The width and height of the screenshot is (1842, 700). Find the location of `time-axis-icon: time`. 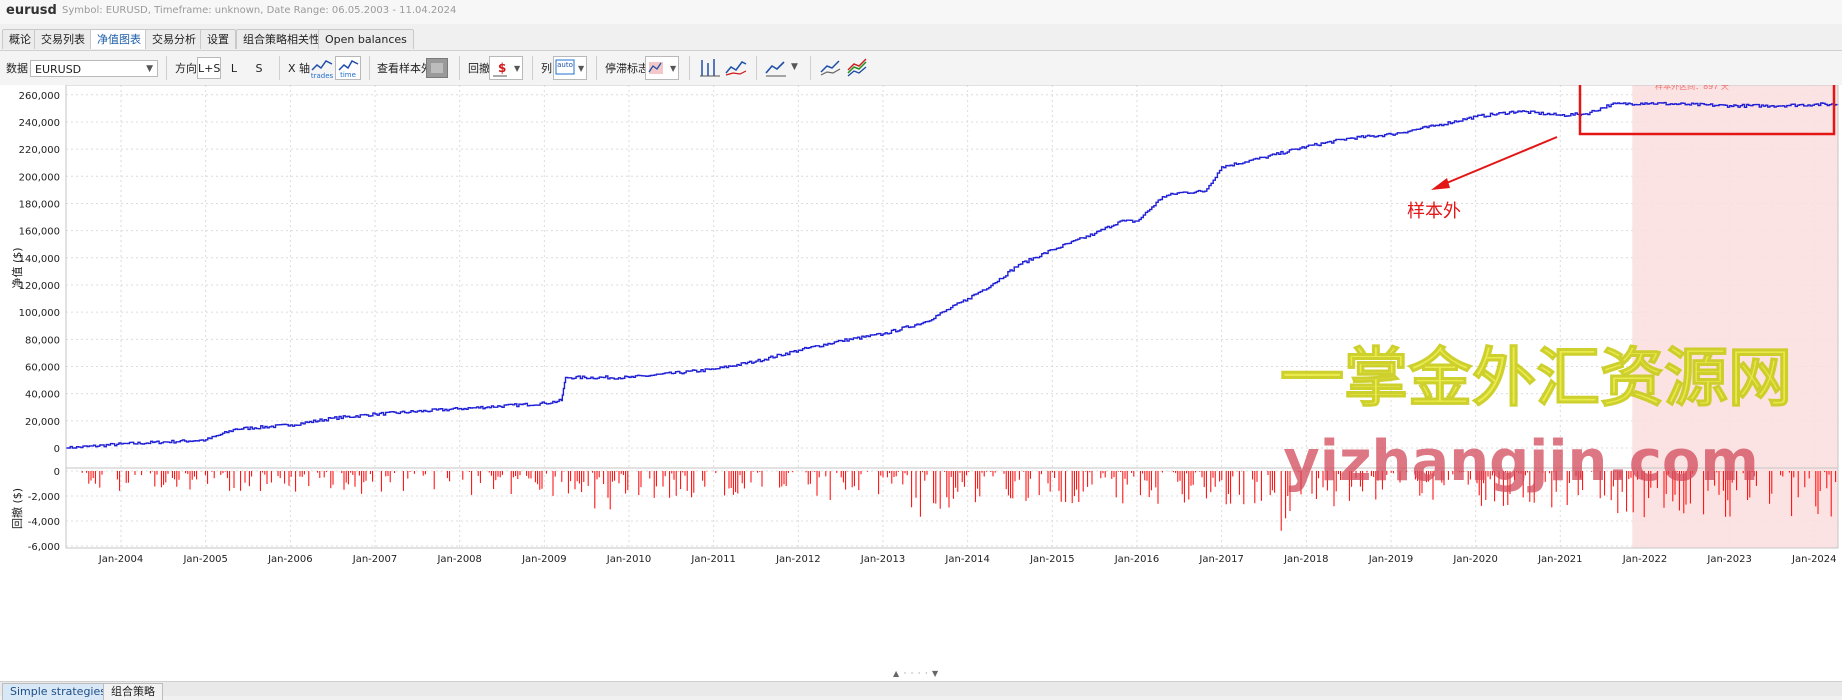

time-axis-icon: time is located at coordinates (348, 69).